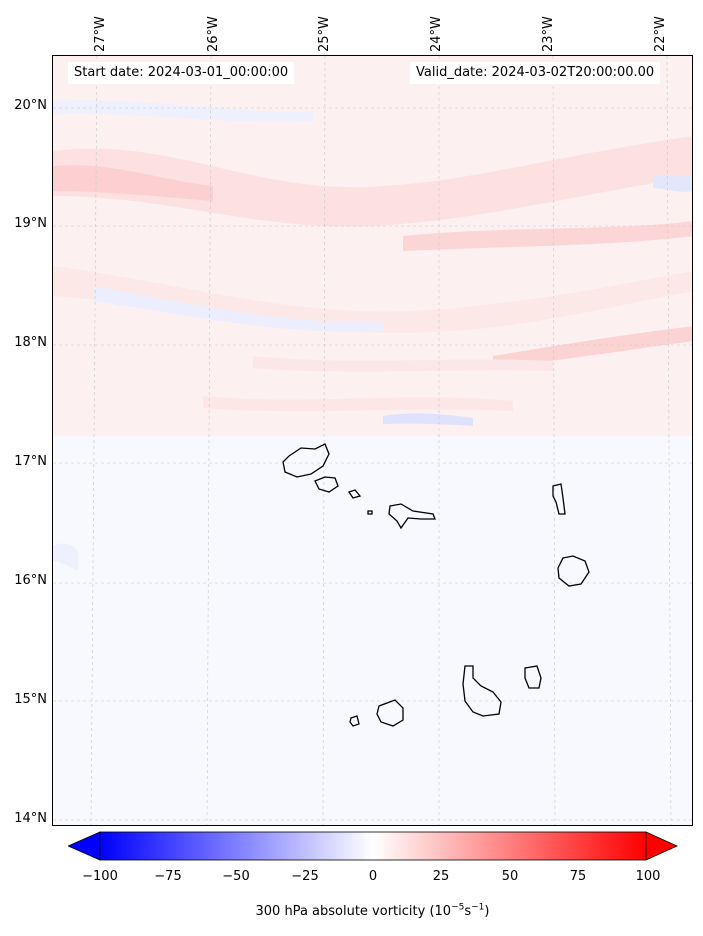 Image resolution: width=703 pixels, height=936 pixels. What do you see at coordinates (548, 34) in the screenshot?
I see `lon-label-23w: 23°W` at bounding box center [548, 34].